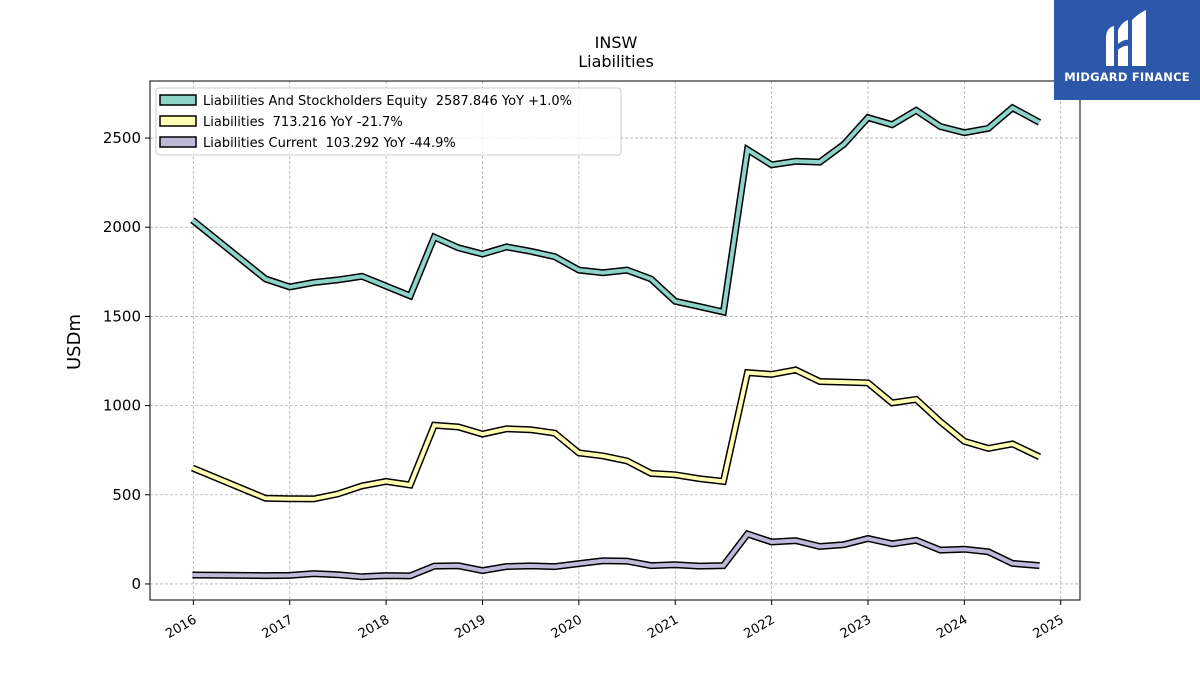 The height and width of the screenshot is (675, 1200). What do you see at coordinates (952, 627) in the screenshot?
I see `x-tick-label-8: 2024` at bounding box center [952, 627].